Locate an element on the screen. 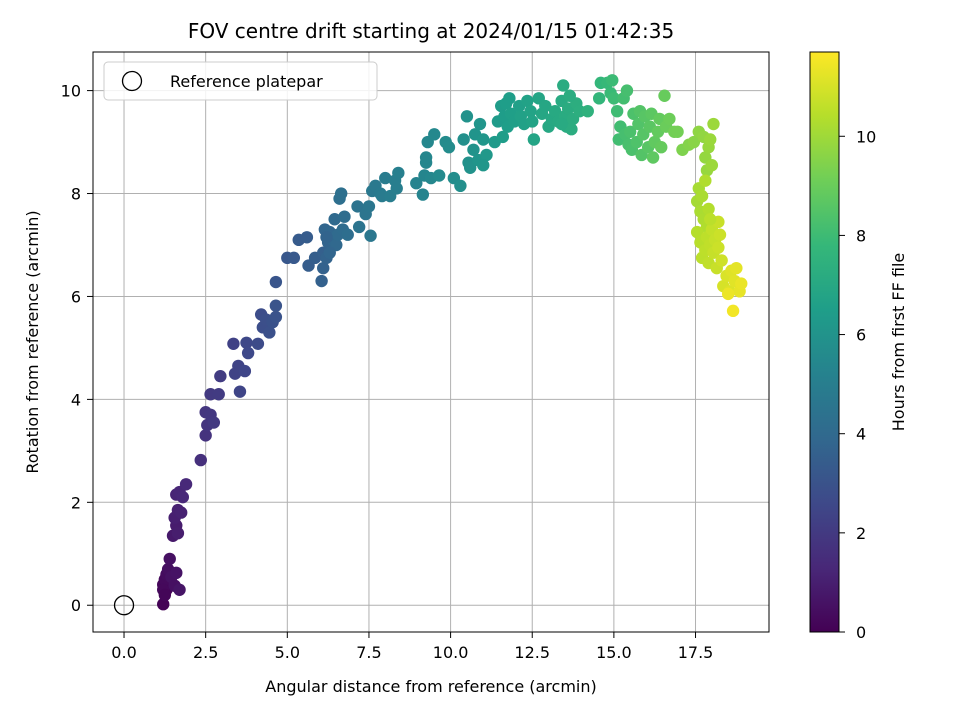  x-tick-label: 5.0 is located at coordinates (287, 652).